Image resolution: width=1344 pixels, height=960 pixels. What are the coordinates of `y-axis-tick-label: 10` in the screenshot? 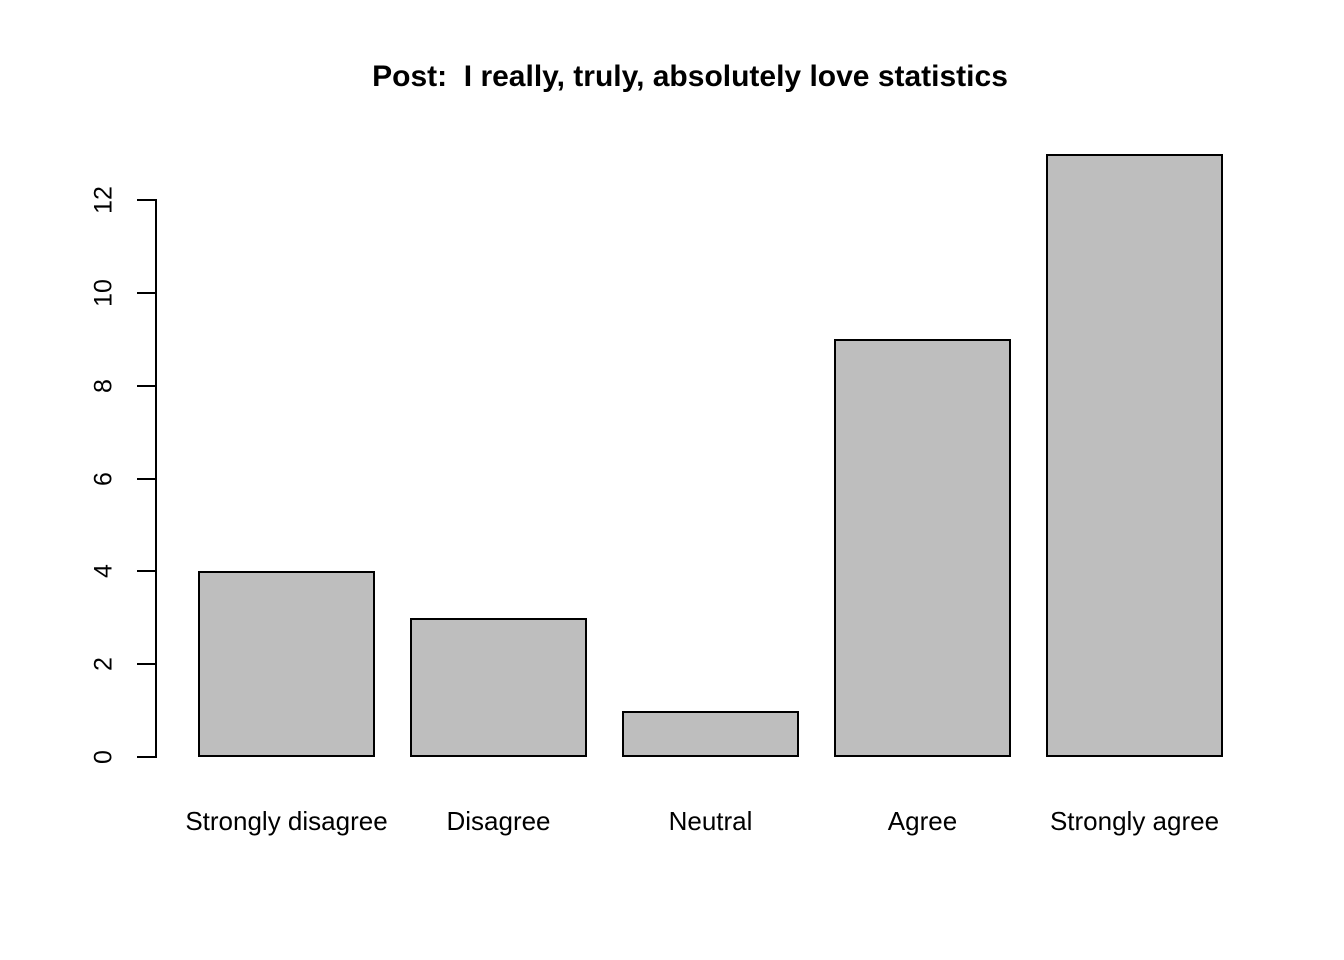 It's located at (103, 293).